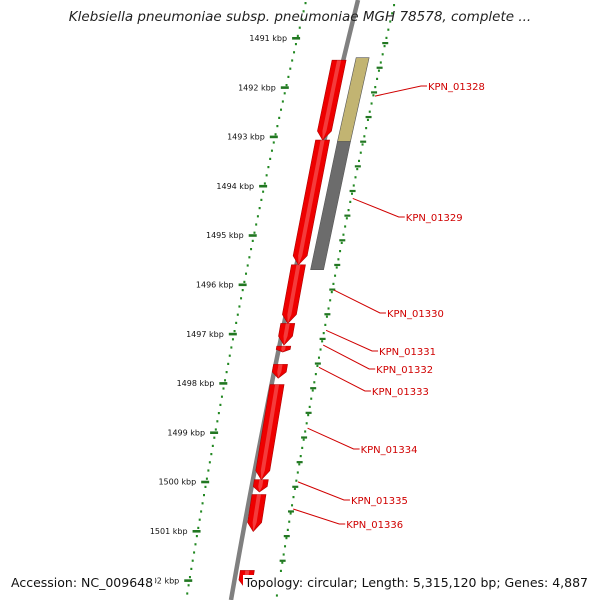 The image size is (600, 600). Describe the element at coordinates (246, 137) in the screenshot. I see `ruler-tick-label: 1493 kbp` at that location.